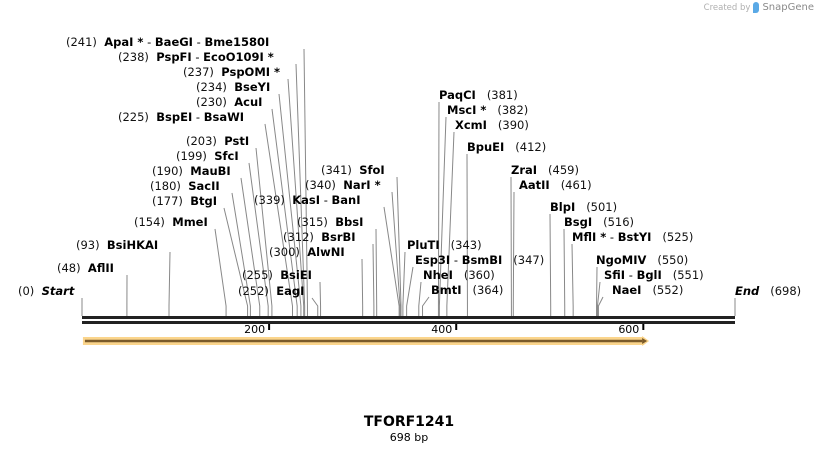  Describe the element at coordinates (252, 87) in the screenshot. I see `enzyme-name: BseYI` at that location.